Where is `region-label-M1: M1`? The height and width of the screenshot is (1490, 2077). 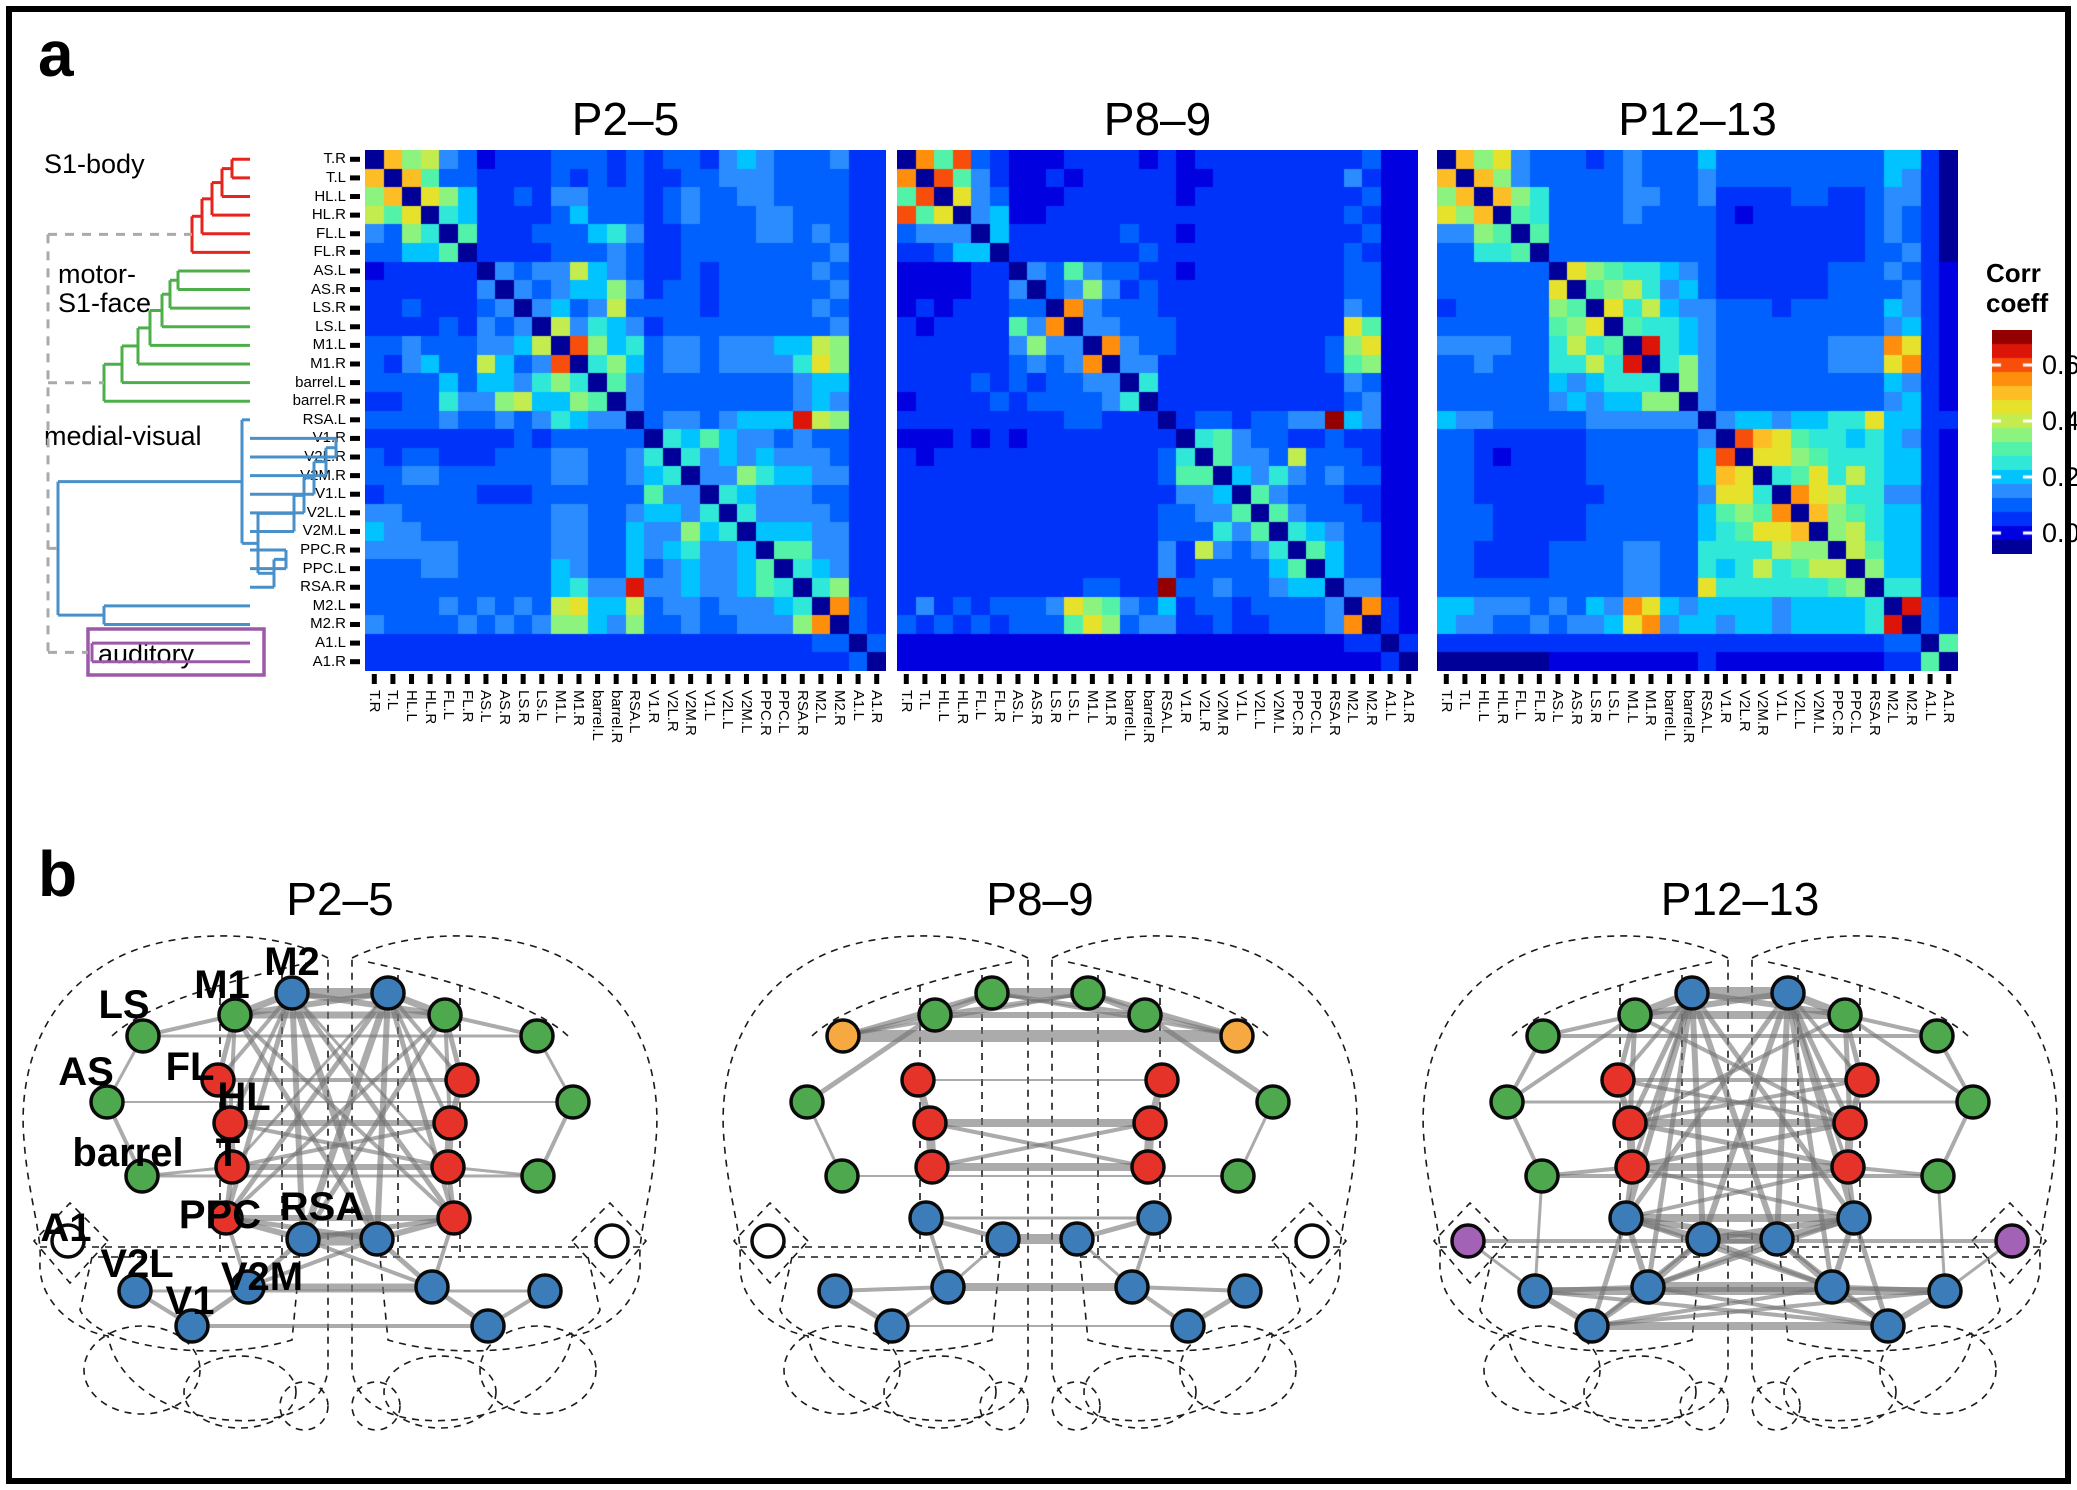
region-label-M1: M1 is located at coordinates (222, 985).